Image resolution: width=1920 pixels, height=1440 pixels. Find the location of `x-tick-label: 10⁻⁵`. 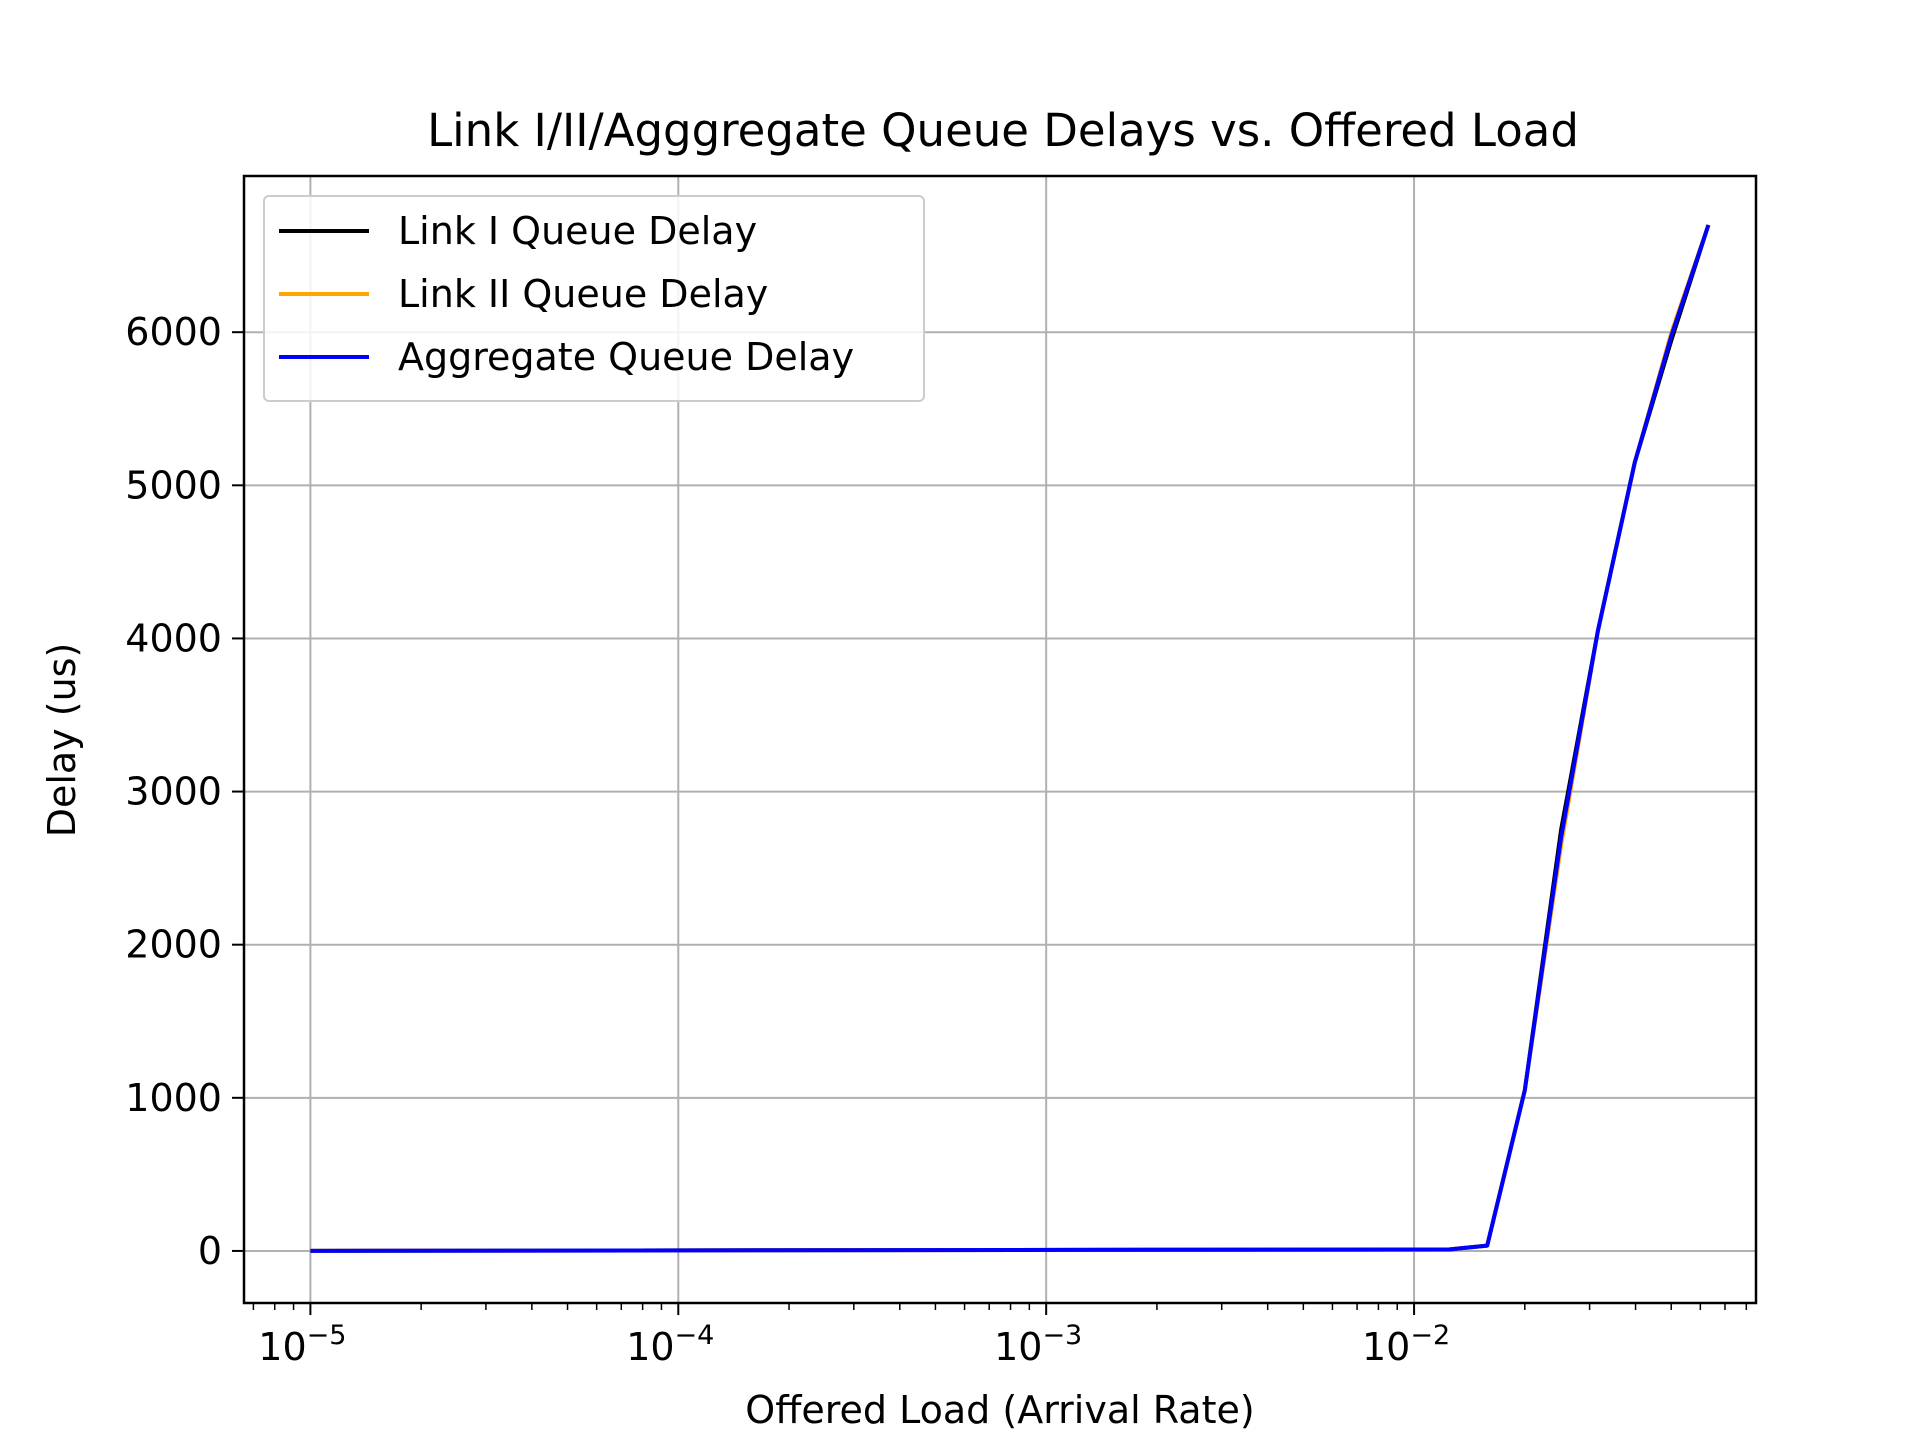

x-tick-label: 10⁻⁵ is located at coordinates (302, 1344).